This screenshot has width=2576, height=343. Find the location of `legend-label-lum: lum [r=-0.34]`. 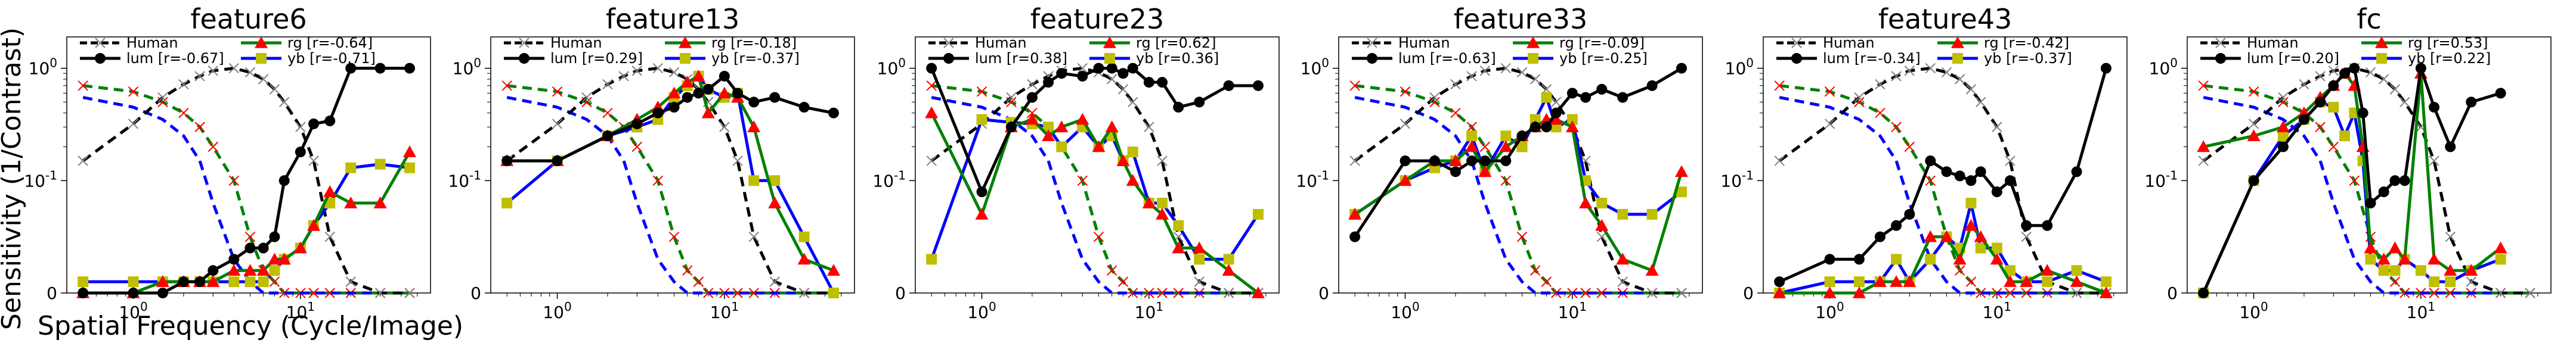

legend-label-lum: lum [r=-0.34] is located at coordinates (1872, 59).